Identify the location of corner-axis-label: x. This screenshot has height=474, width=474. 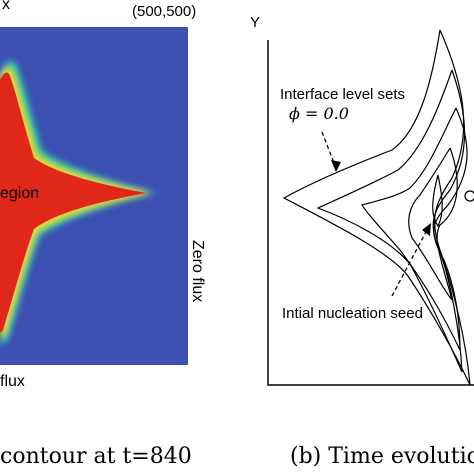
(6, 6).